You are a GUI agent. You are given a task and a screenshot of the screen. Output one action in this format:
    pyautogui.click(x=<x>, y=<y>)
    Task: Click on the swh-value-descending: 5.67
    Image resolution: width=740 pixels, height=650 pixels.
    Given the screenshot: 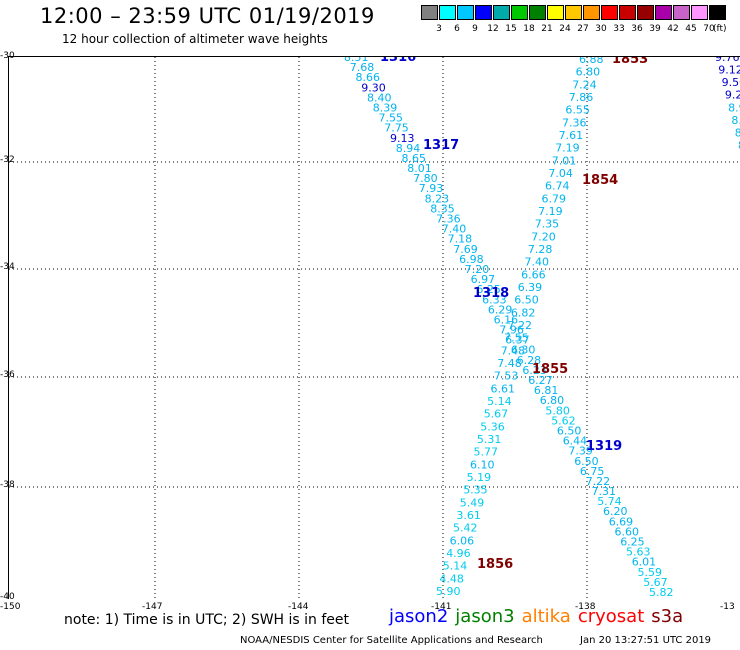 What is the action you would take?
    pyautogui.click(x=655, y=582)
    